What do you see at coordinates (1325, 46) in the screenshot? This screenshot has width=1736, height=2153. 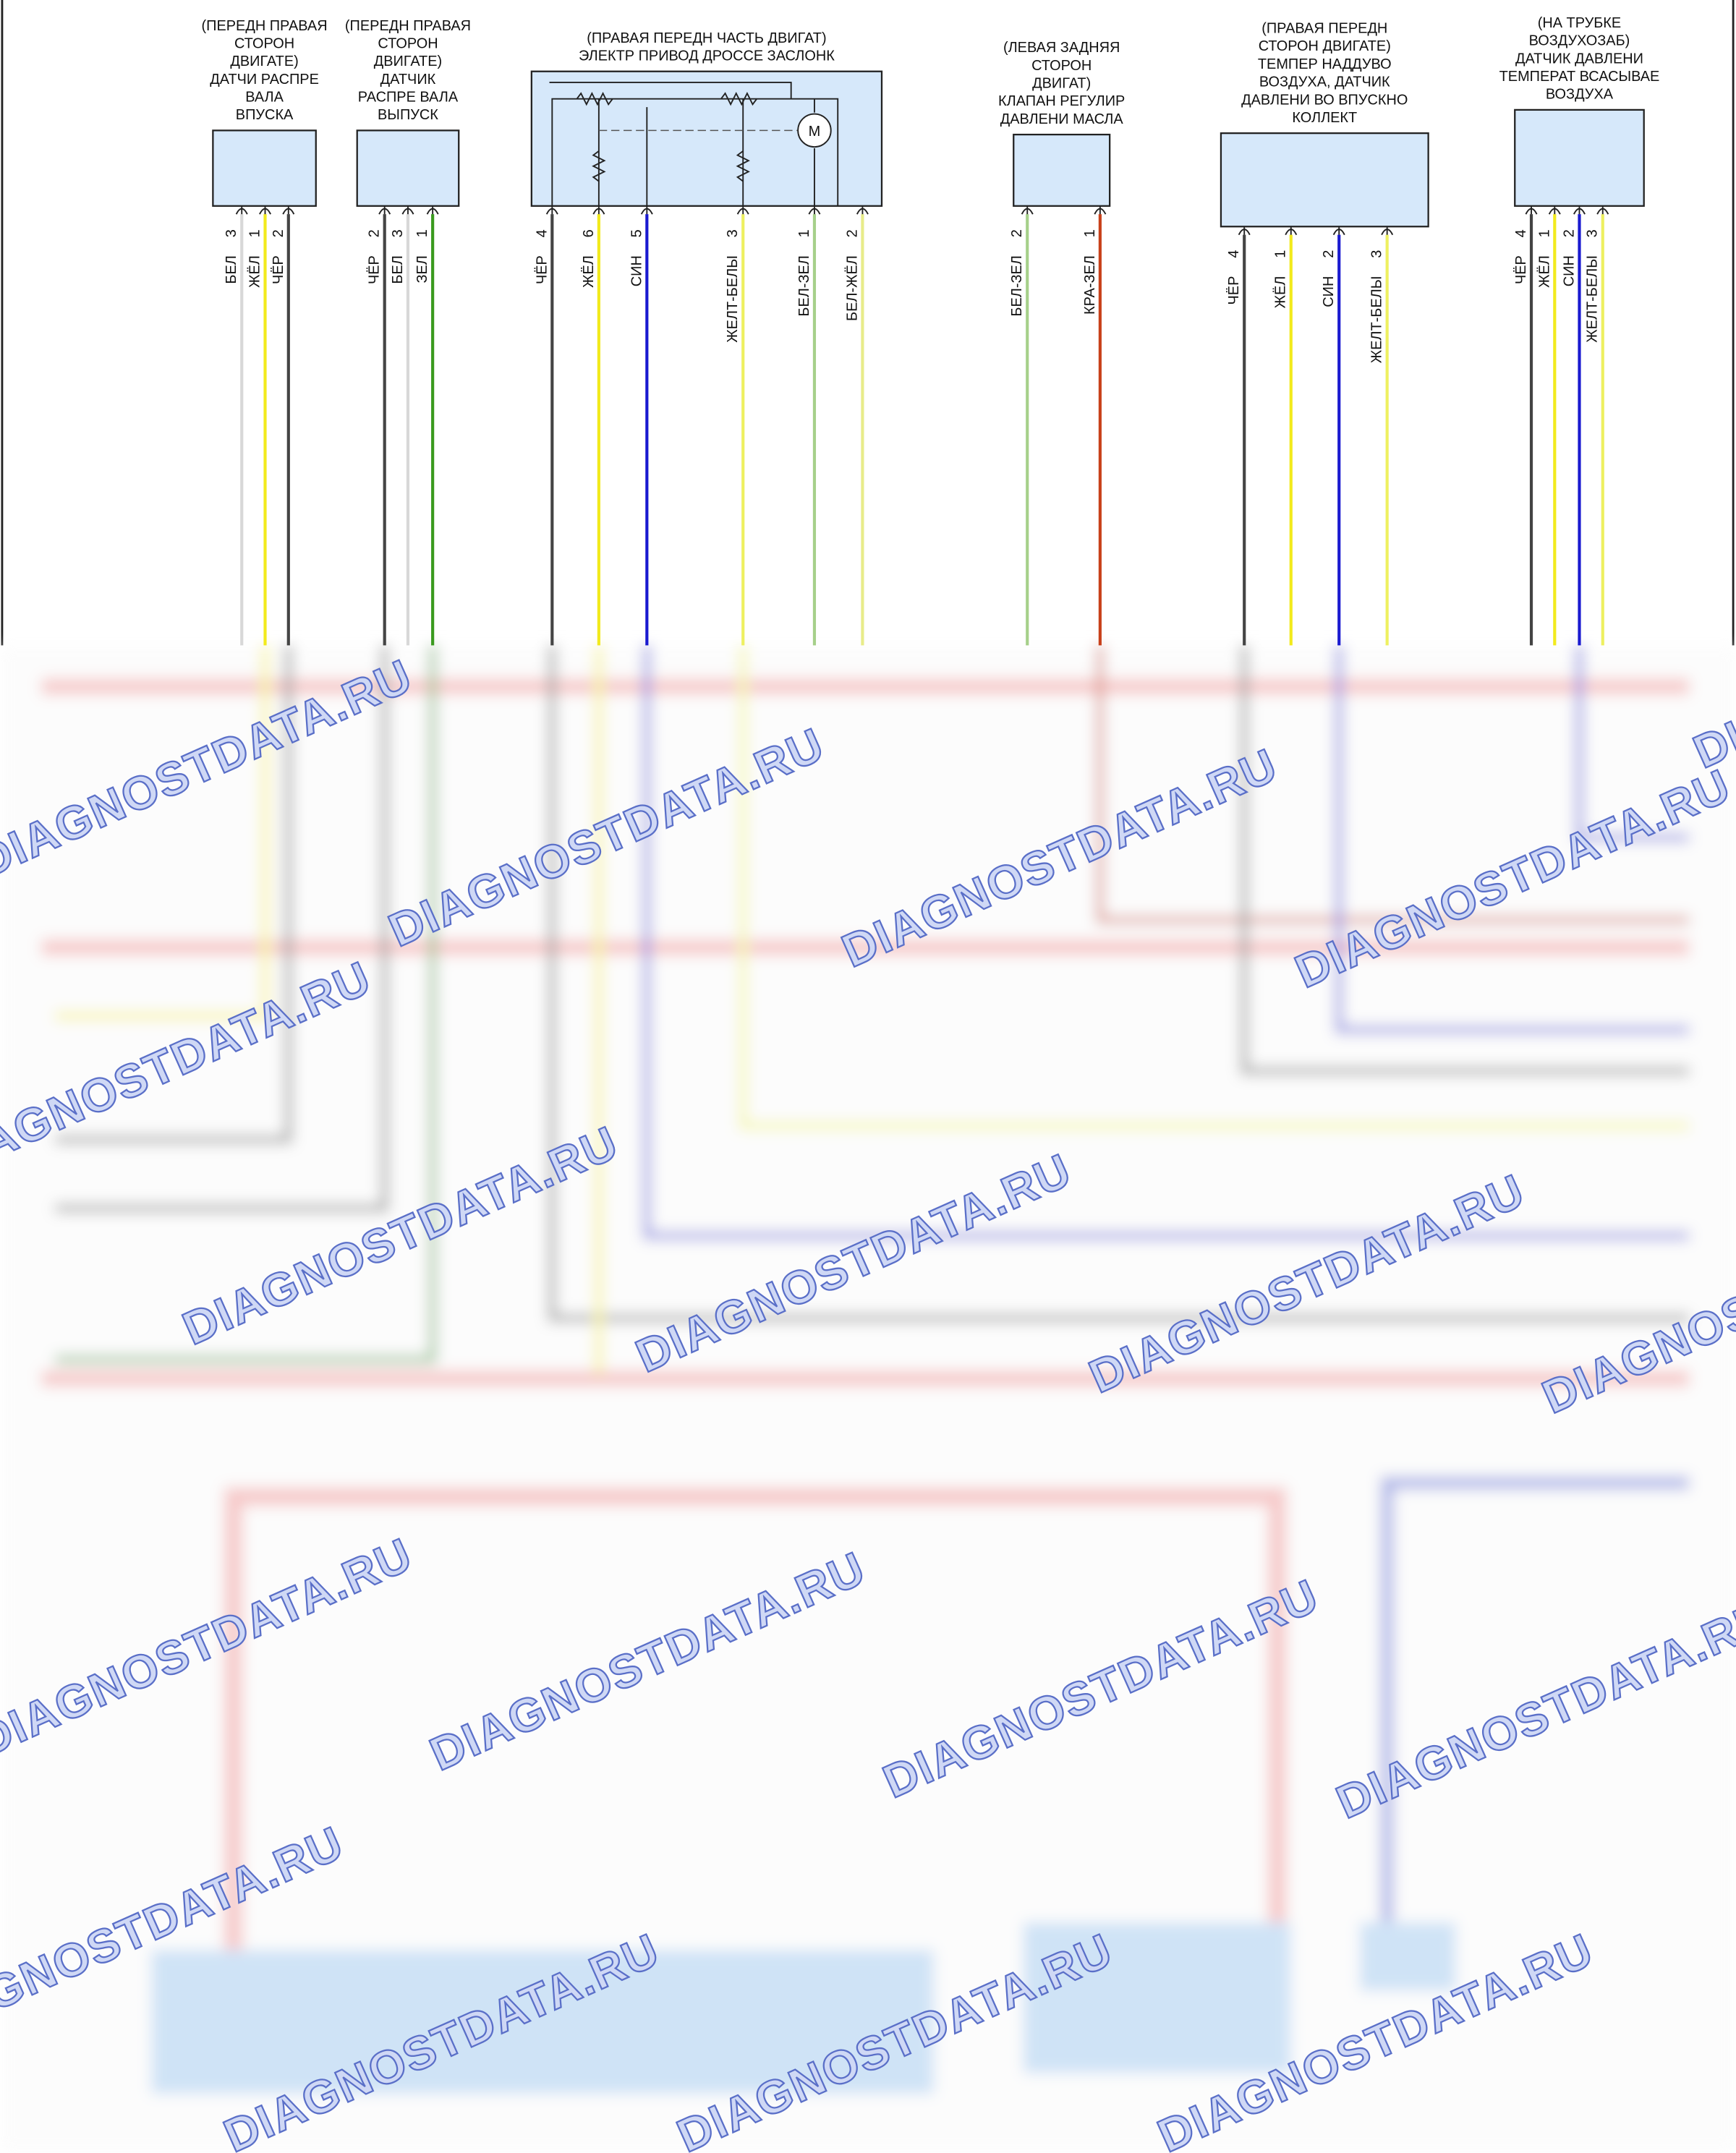 I see `component-label: СТОРОН ДВИГАТЕ)` at bounding box center [1325, 46].